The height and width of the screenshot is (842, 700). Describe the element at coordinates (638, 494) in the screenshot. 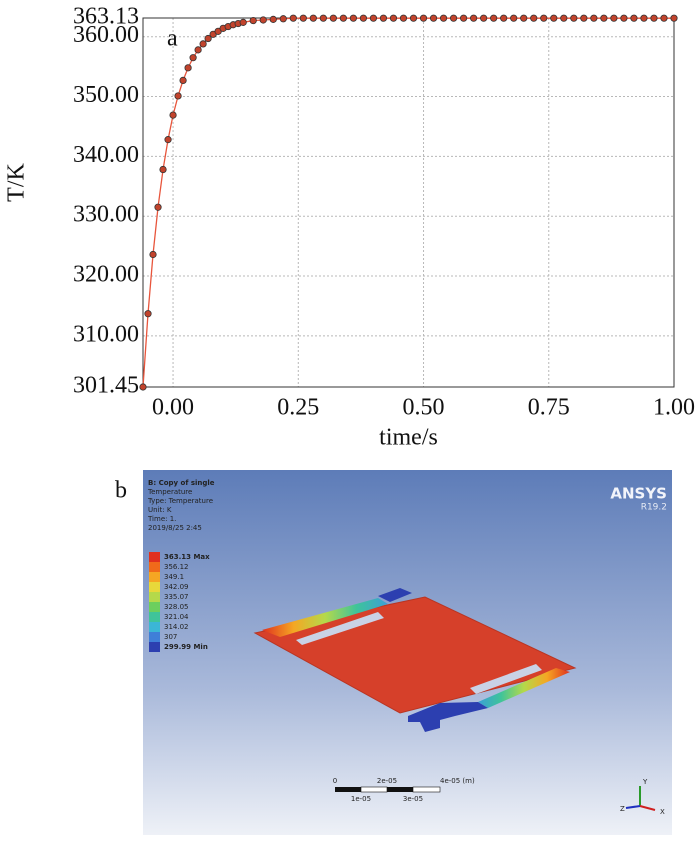

I see `brand: ANSYS` at that location.